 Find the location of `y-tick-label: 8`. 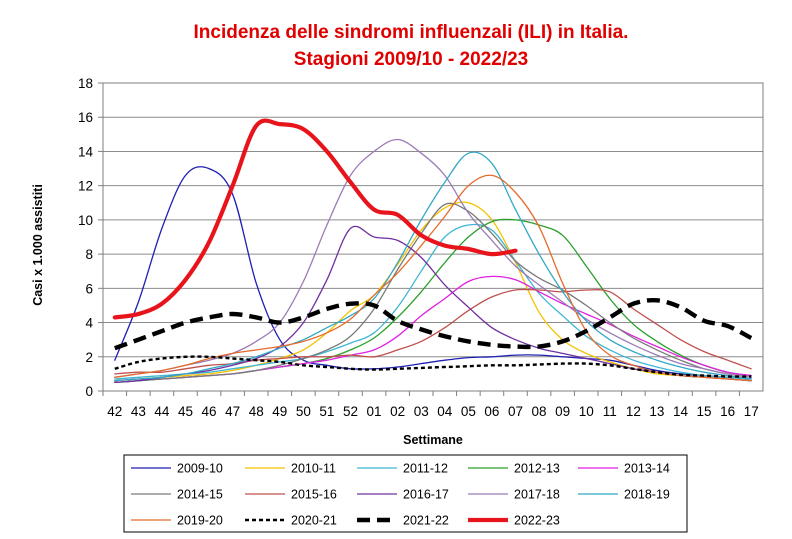

y-tick-label: 8 is located at coordinates (89, 254).